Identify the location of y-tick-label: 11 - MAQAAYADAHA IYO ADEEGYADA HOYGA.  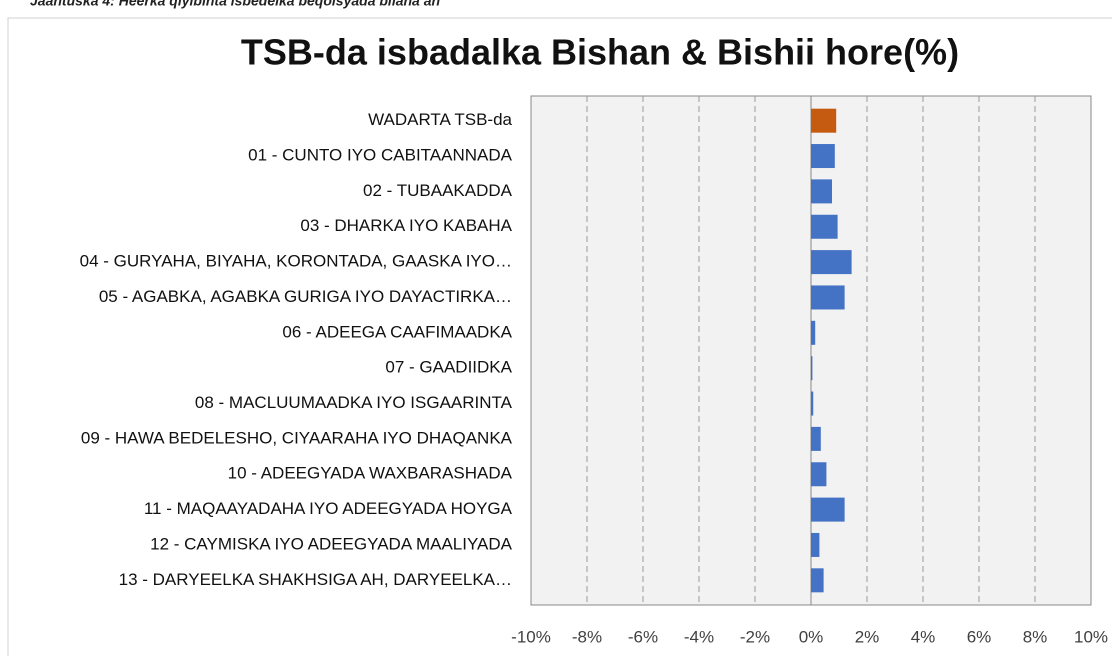
(328, 508).